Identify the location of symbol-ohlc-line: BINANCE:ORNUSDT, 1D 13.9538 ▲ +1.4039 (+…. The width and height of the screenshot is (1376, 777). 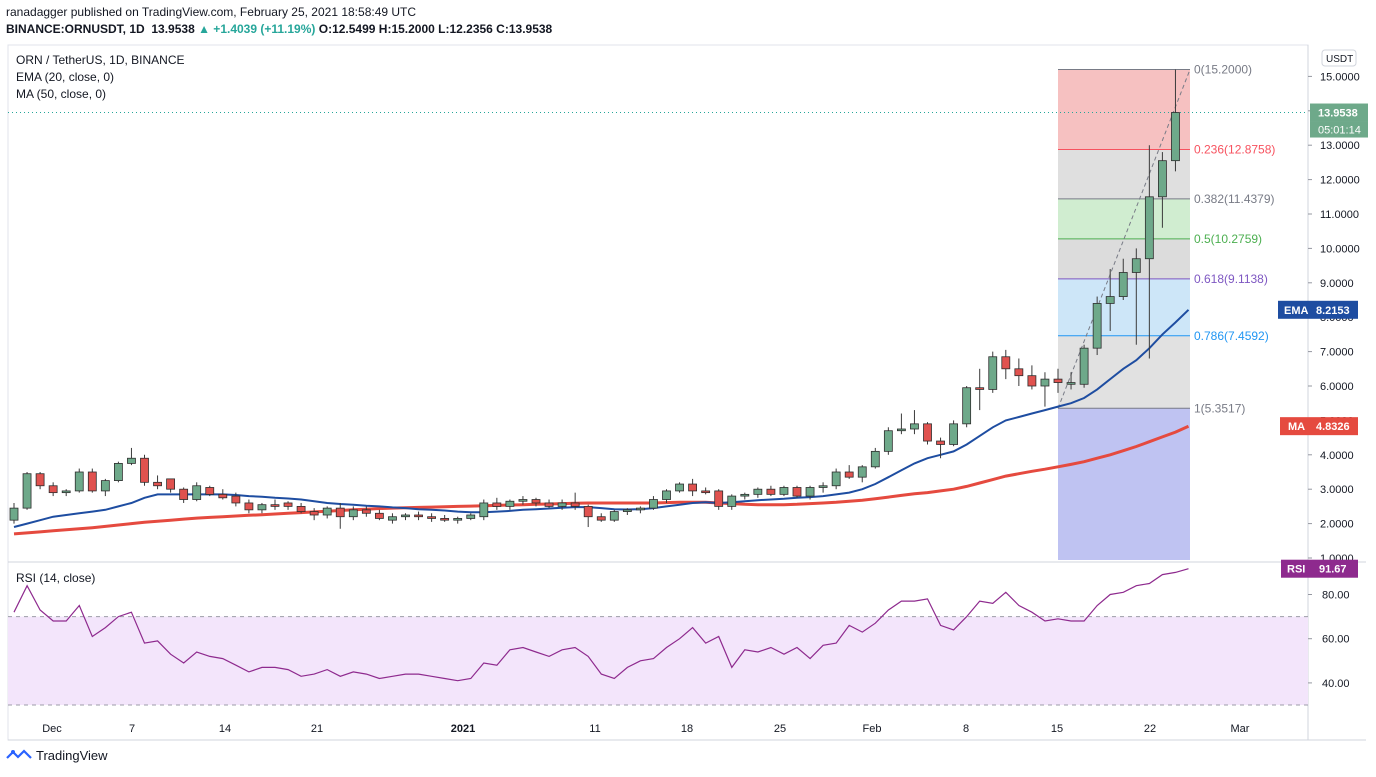
(279, 29).